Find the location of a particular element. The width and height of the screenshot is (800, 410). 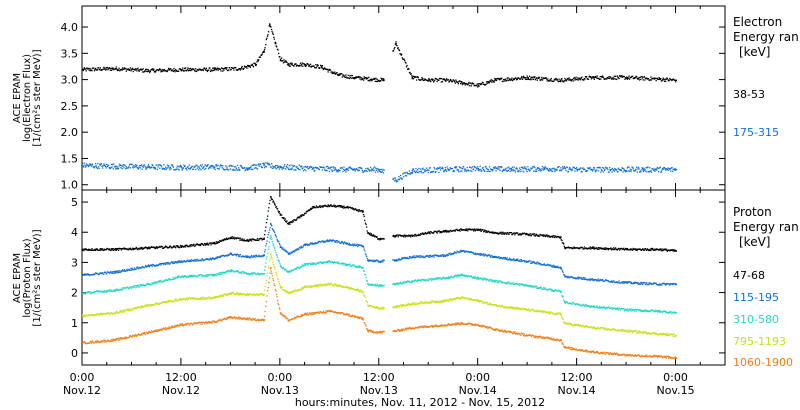

proton-ytick-label: 5 is located at coordinates (74, 202).